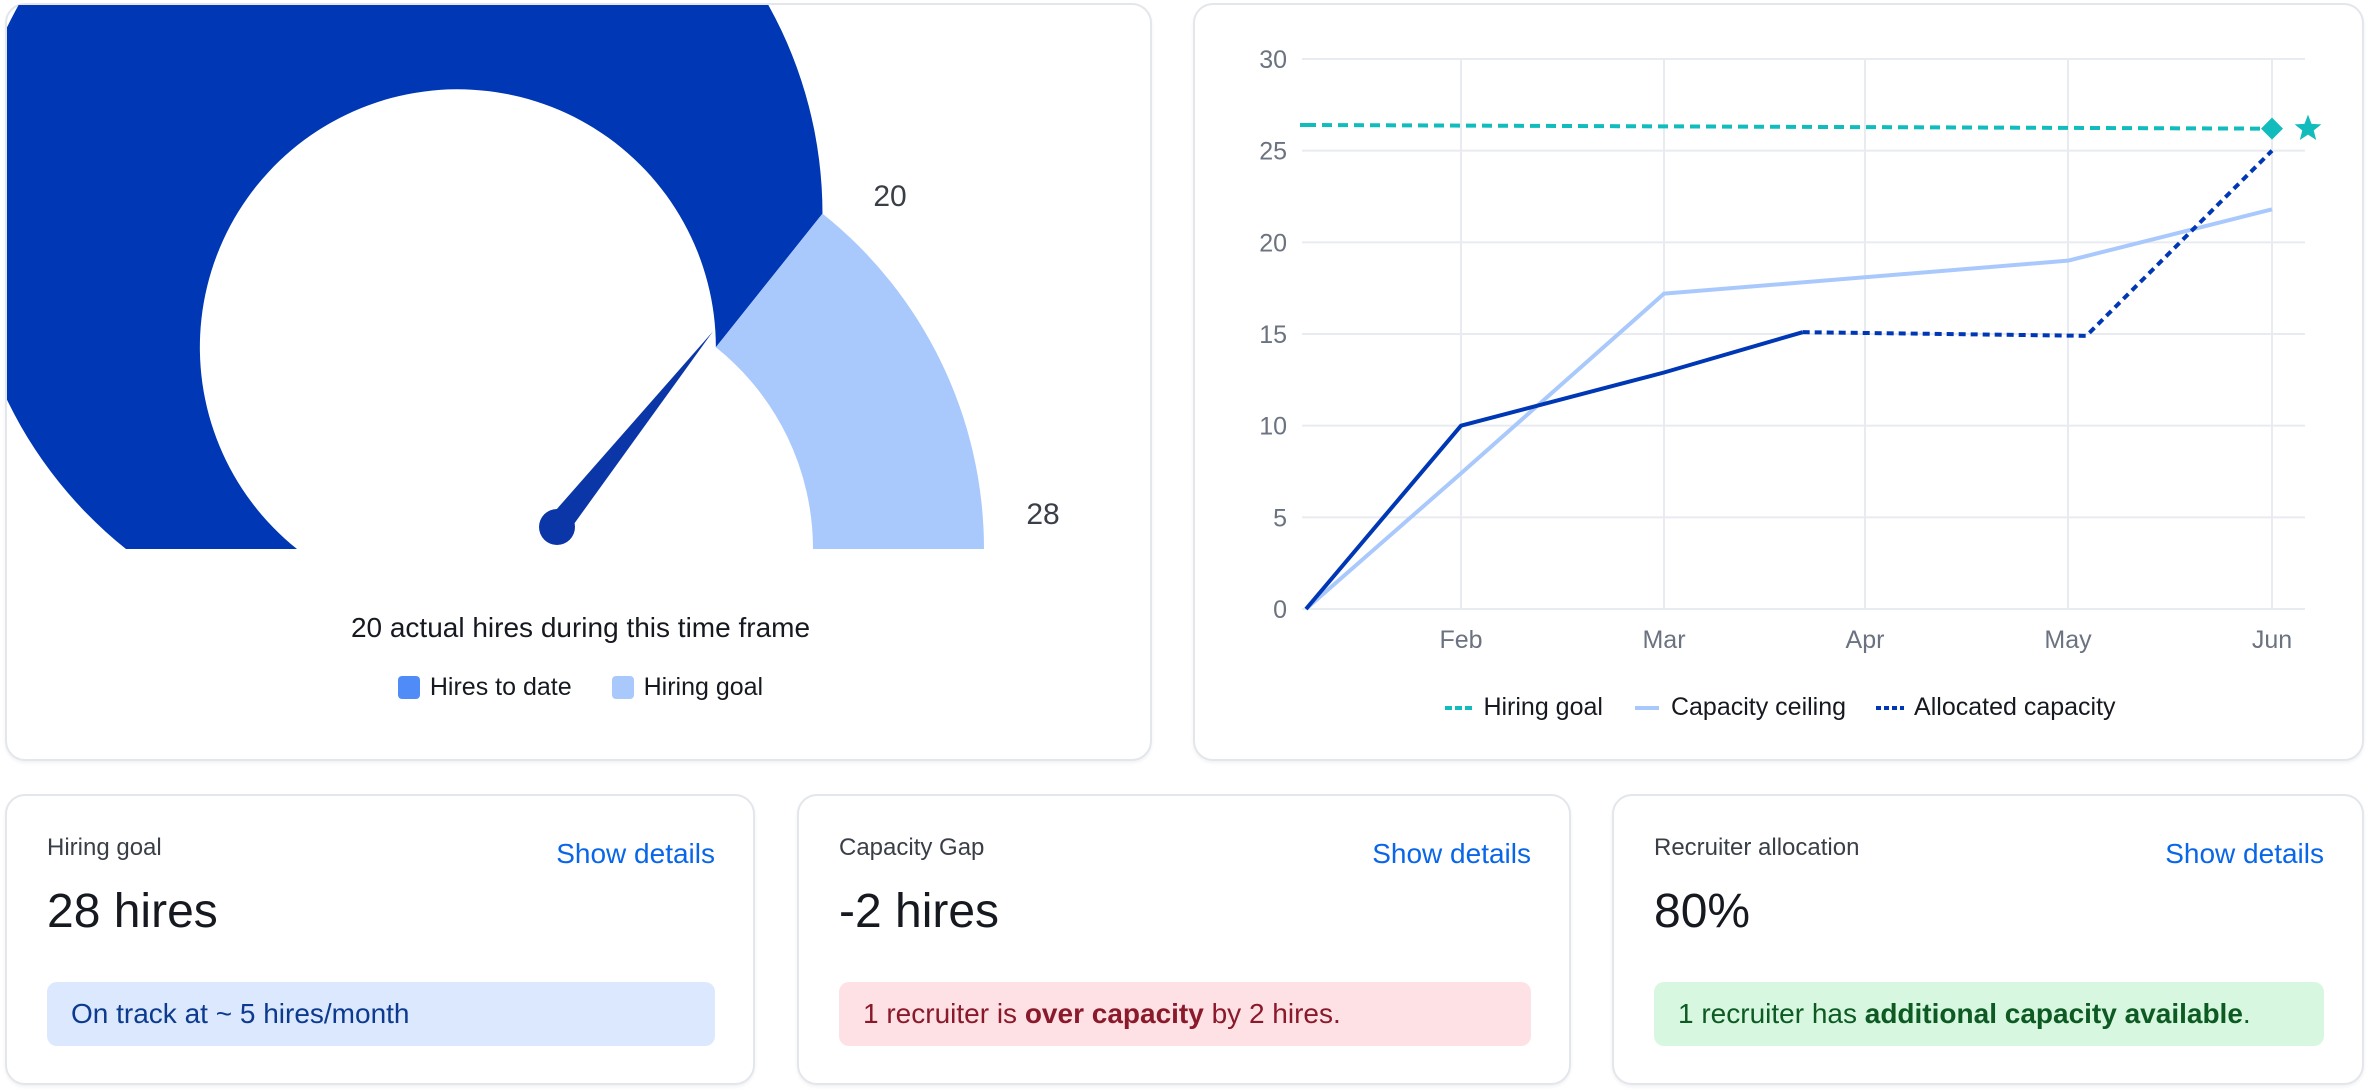  What do you see at coordinates (2308, 127) in the screenshot?
I see `star-marker-icon` at bounding box center [2308, 127].